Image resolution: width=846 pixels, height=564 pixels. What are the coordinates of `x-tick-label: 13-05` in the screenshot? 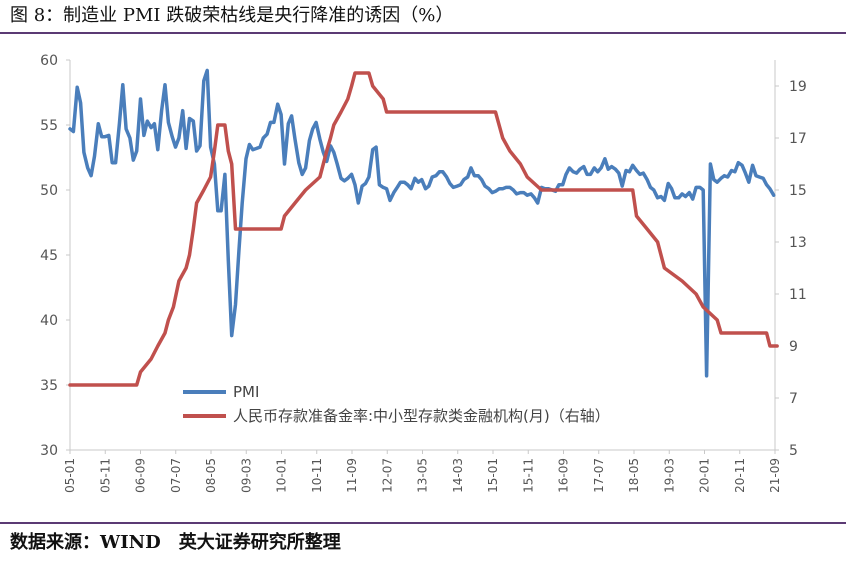 It's located at (423, 475).